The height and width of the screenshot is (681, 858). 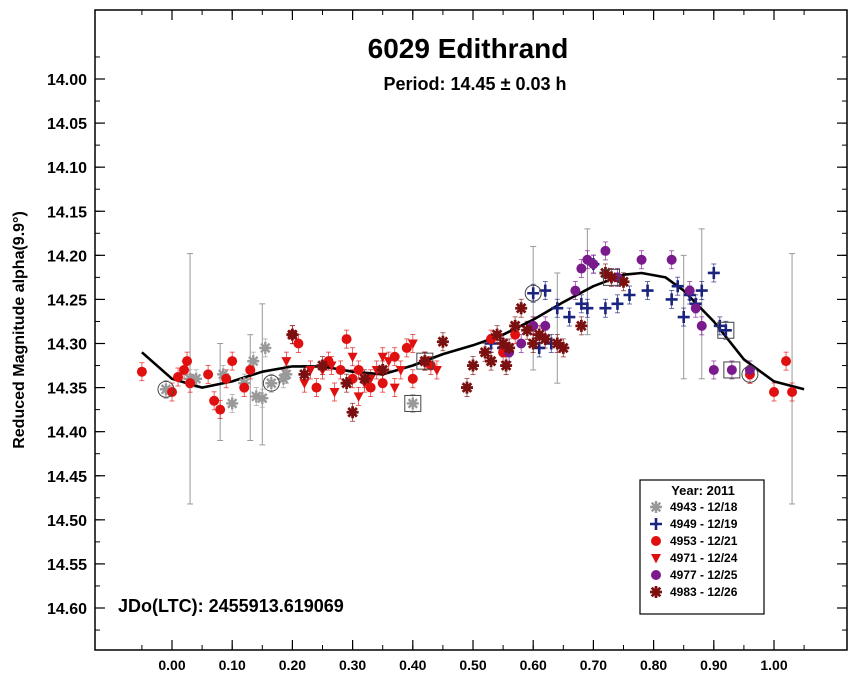 What do you see at coordinates (67, 565) in the screenshot?
I see `y-tick-label: 14.55` at bounding box center [67, 565].